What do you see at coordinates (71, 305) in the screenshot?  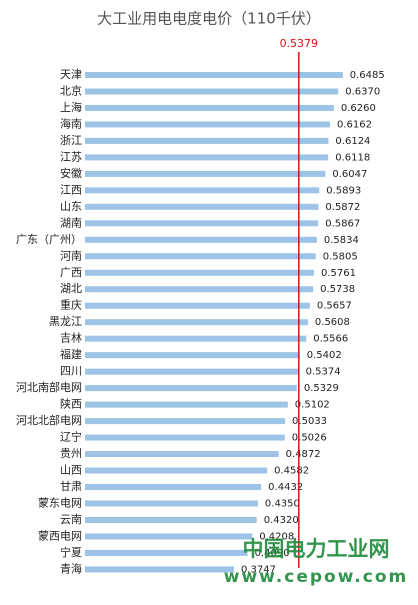 I see `category-label: 重庆` at bounding box center [71, 305].